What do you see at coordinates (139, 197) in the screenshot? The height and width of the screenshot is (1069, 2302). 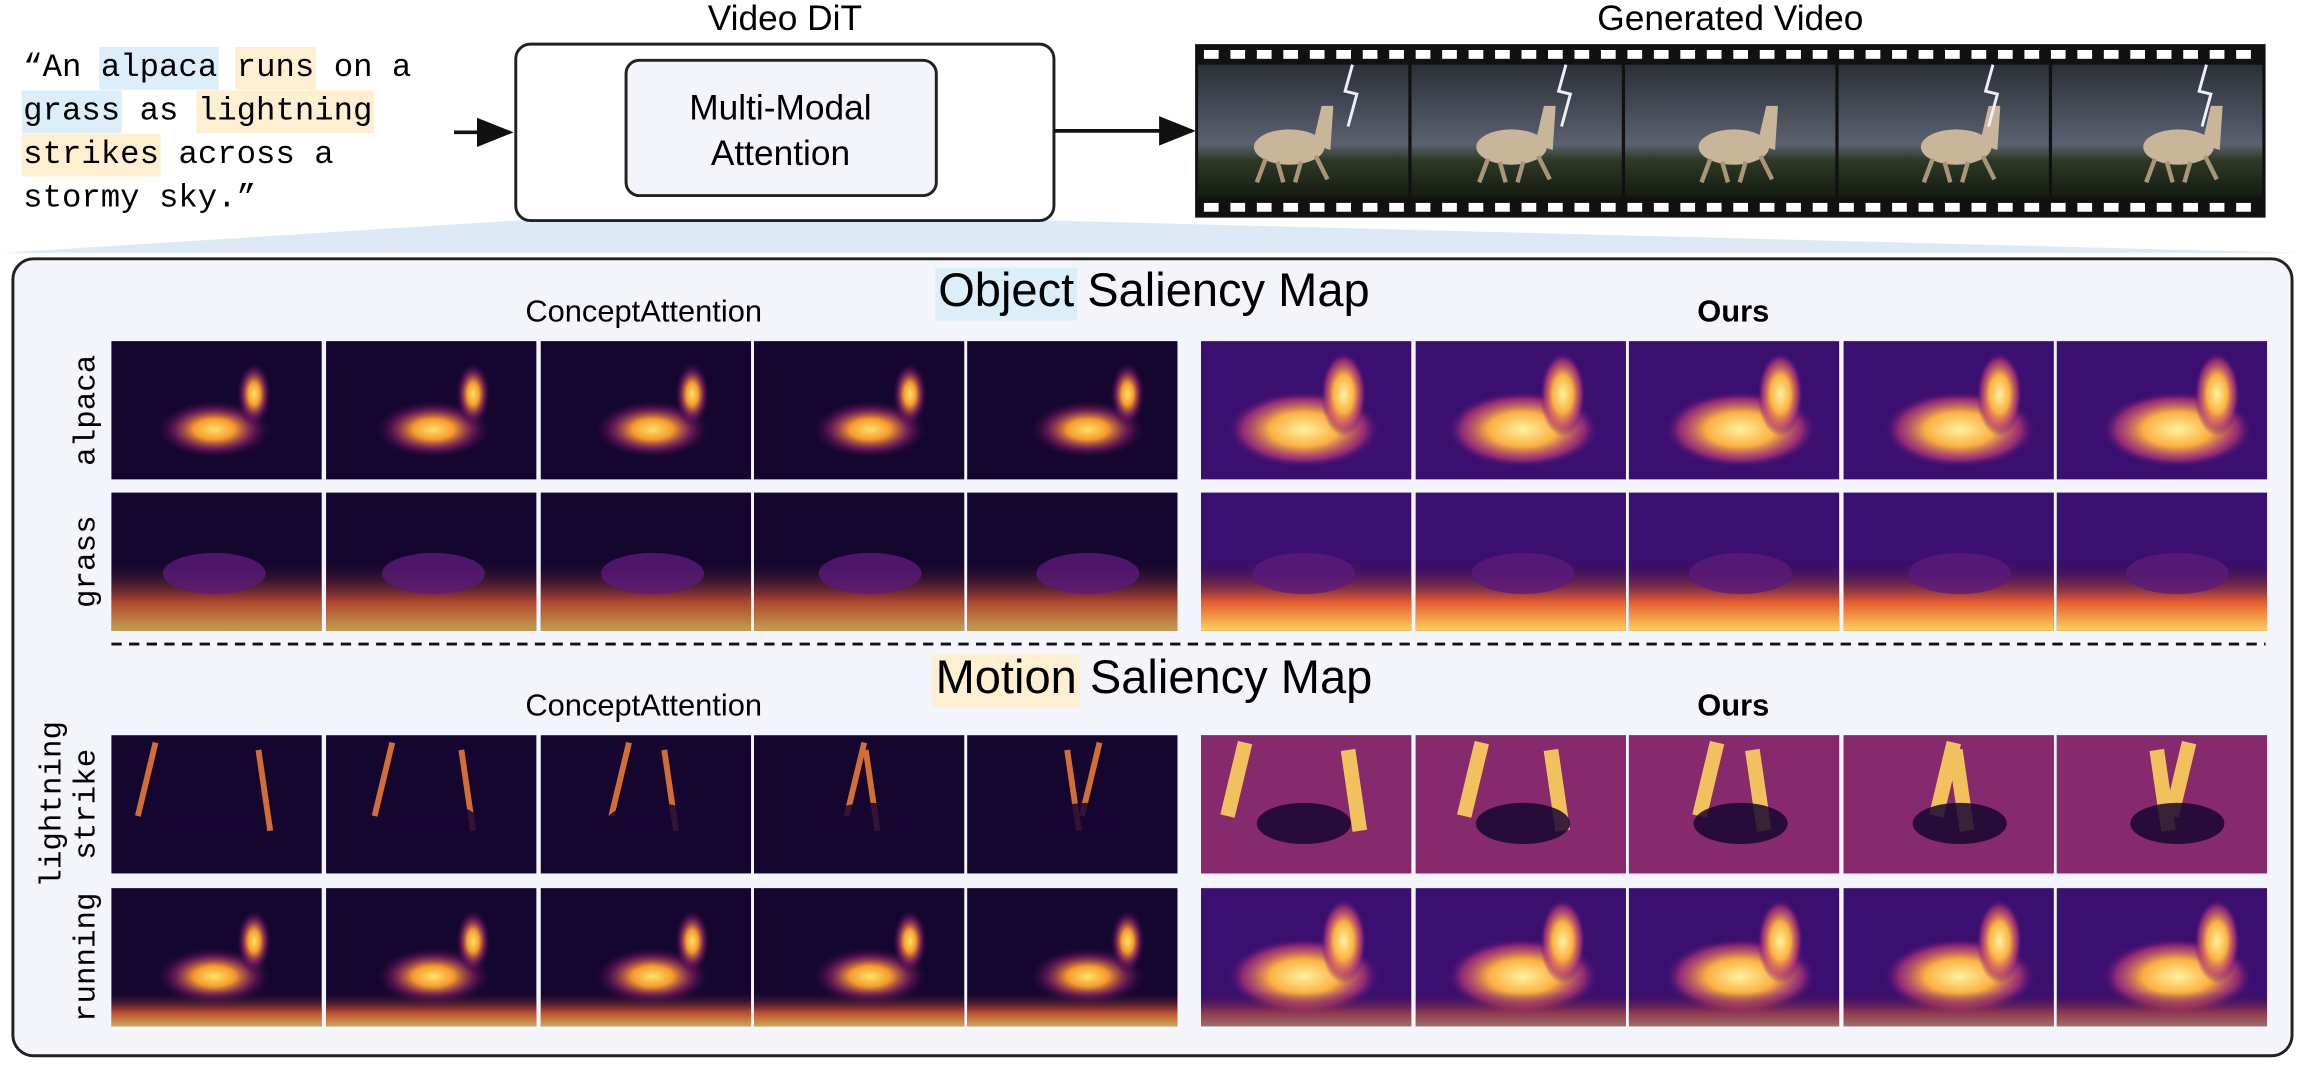 I see `prompt-text: stormy sky.”` at bounding box center [139, 197].